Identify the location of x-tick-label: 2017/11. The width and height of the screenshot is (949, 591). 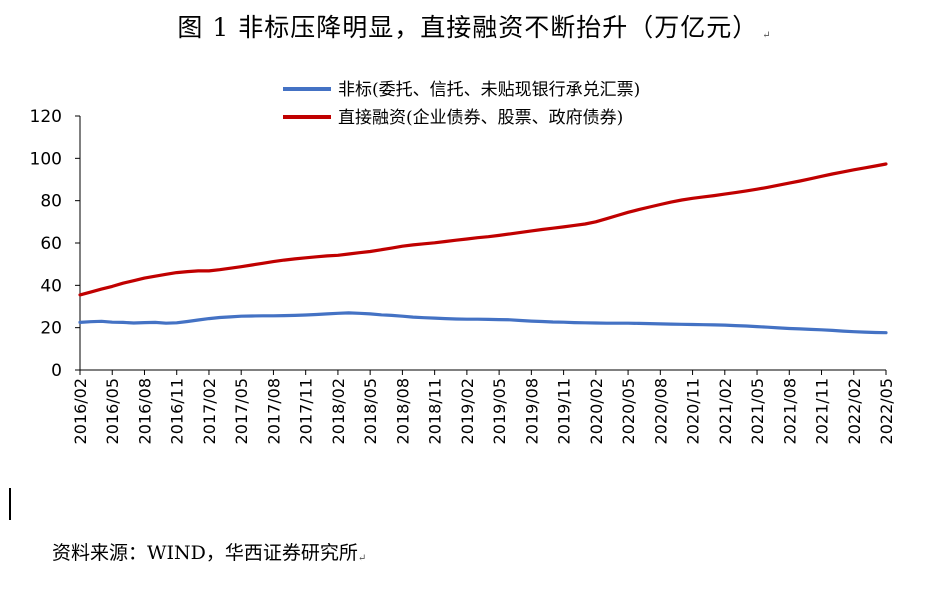
(306, 411).